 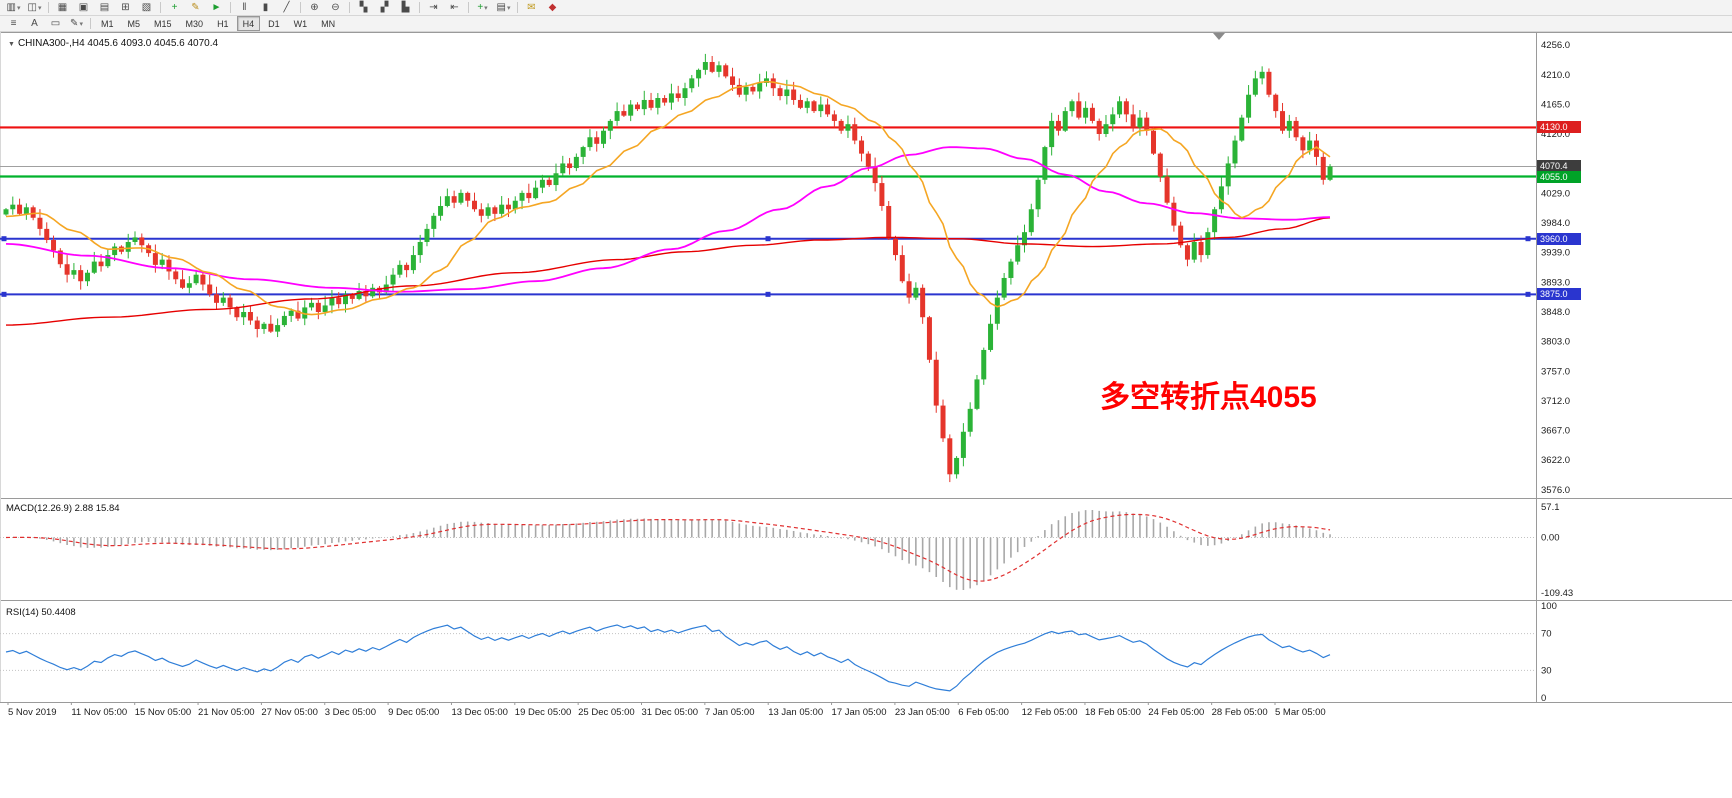 I want to click on svg-text: 15 Nov 05:00, so click(x=163, y=712).